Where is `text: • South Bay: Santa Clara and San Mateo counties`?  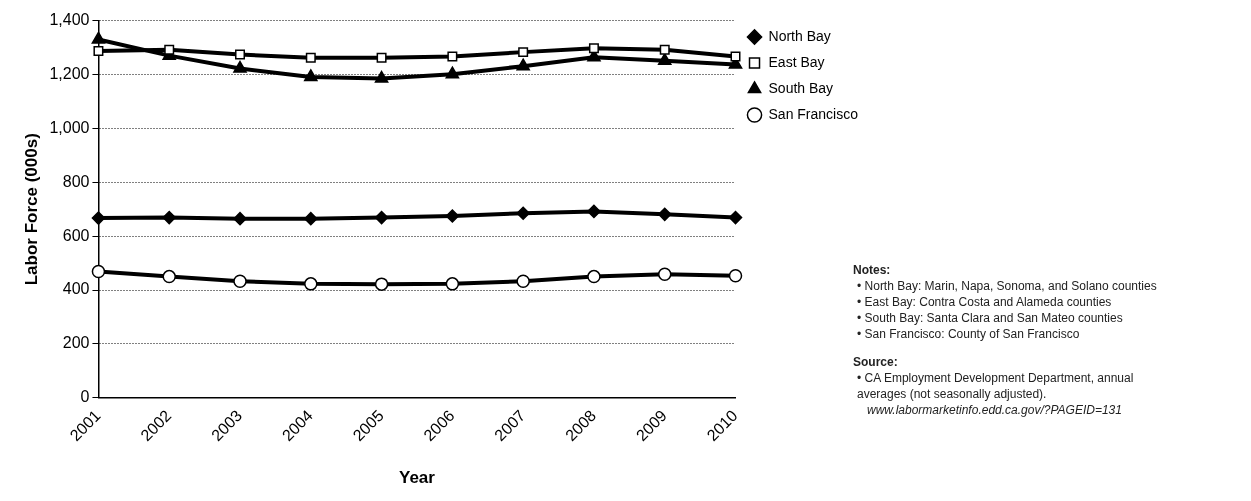
text: • South Bay: Santa Clara and San Mateo counties is located at coordinates (990, 318).